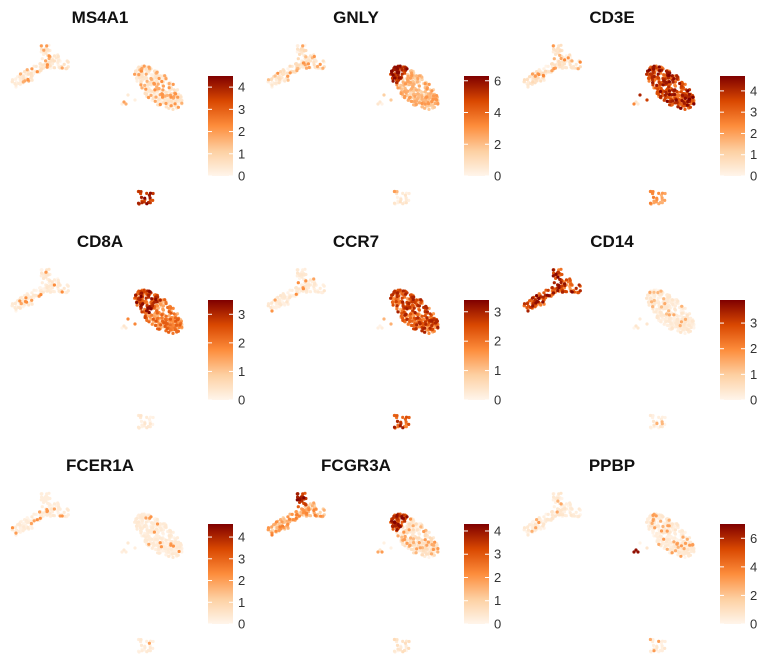  What do you see at coordinates (241, 537) in the screenshot?
I see `colorbar-tick-label: 4` at bounding box center [241, 537].